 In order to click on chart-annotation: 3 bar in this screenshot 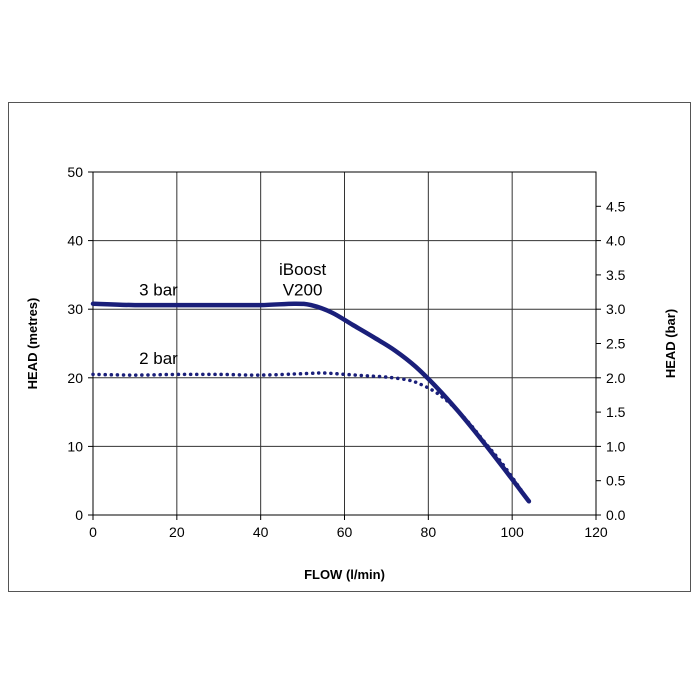, I will do `click(158, 289)`.